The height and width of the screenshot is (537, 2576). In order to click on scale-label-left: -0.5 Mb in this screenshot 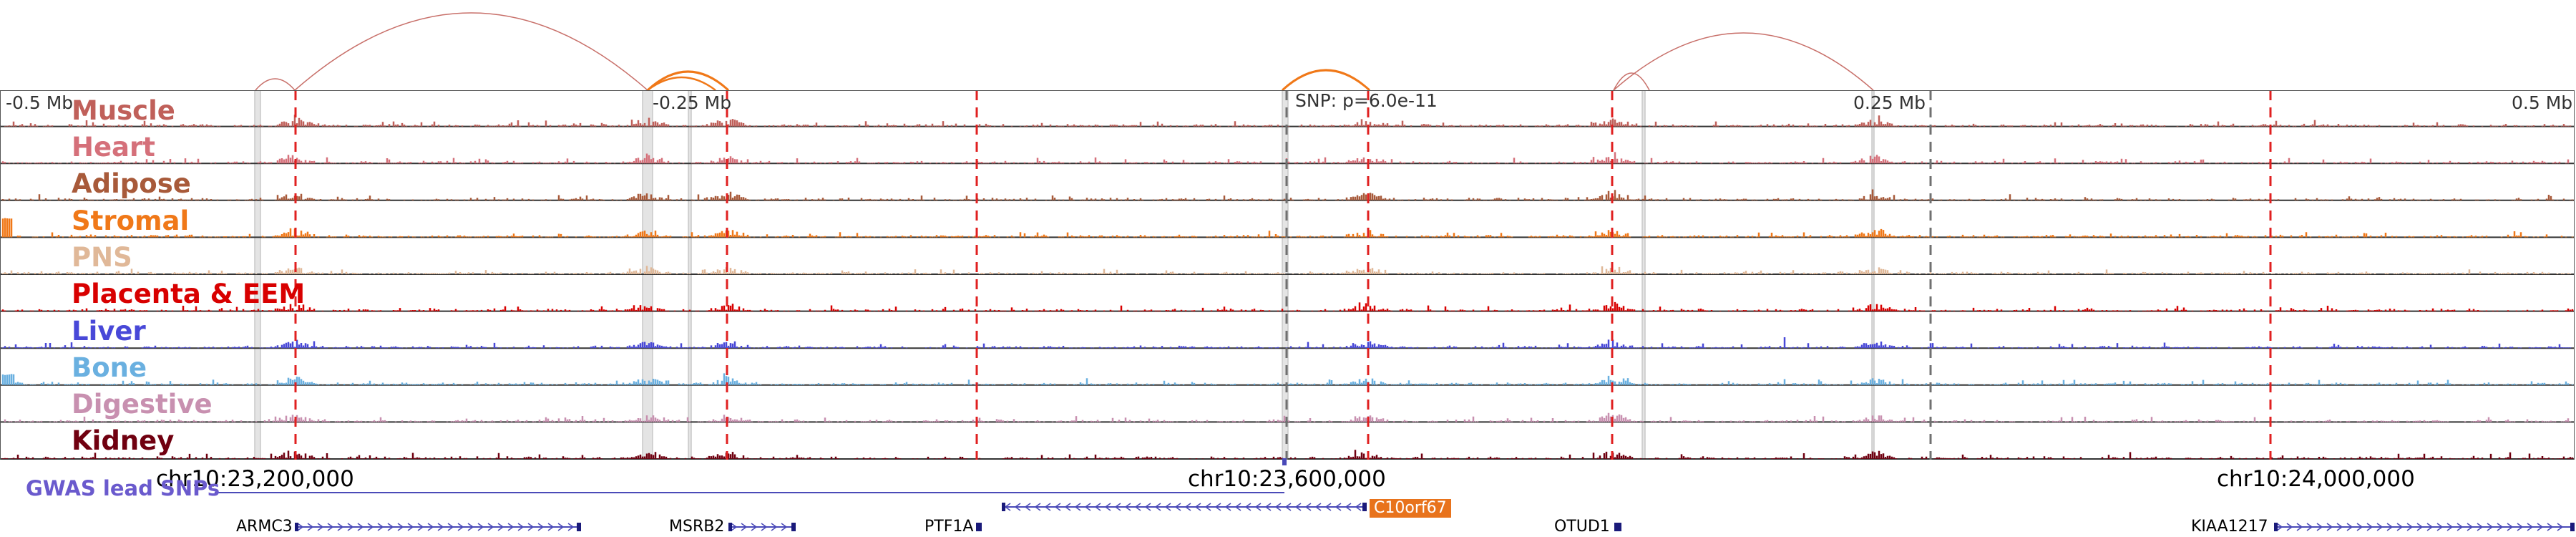, I will do `click(40, 102)`.